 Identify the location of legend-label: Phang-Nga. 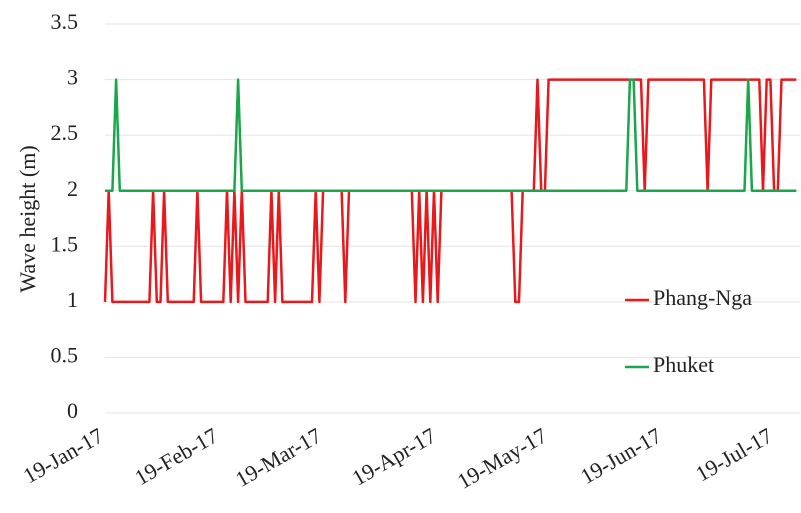
(702, 297).